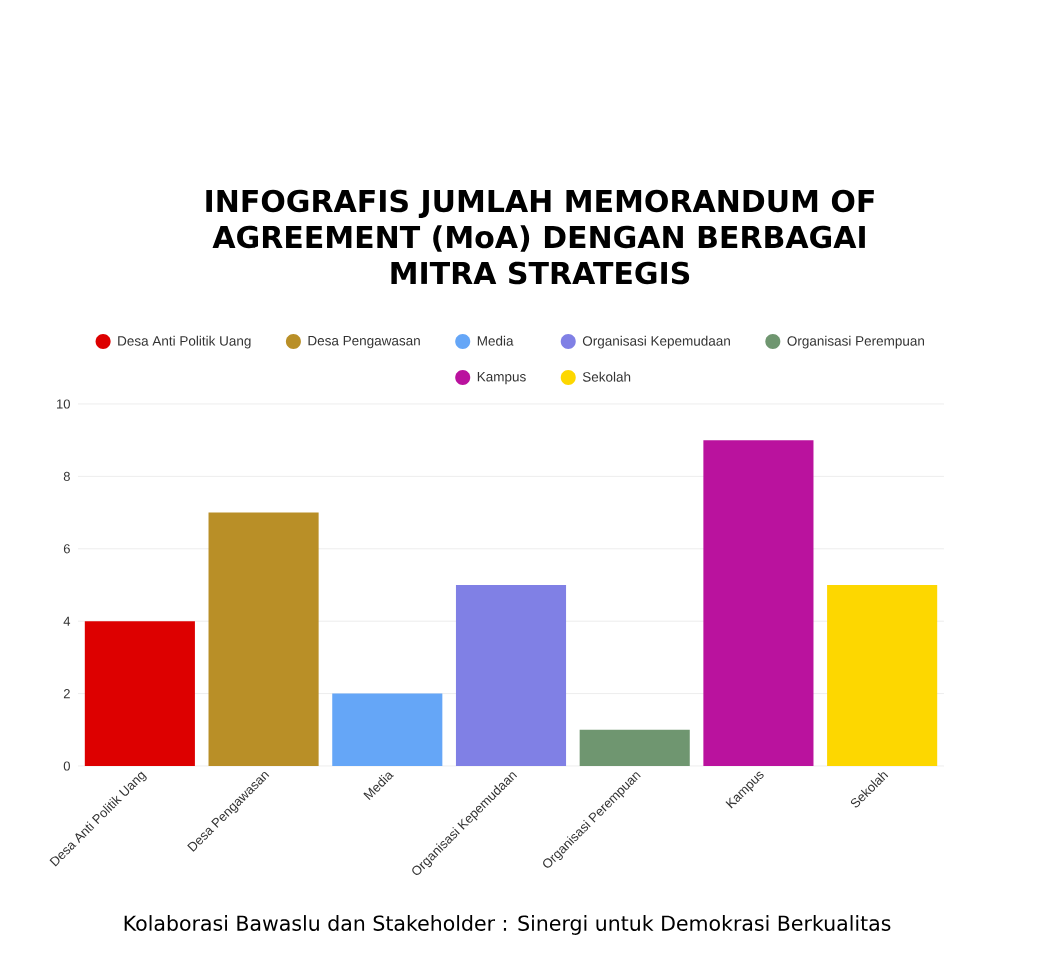 The height and width of the screenshot is (980, 1050). Describe the element at coordinates (540, 237) in the screenshot. I see `chart-title: INFOGRAFIS JUMLAH MEMORANDUM OF AGREEMENT (MoA) DENGAN BERBAGAI MITRA STRATEGIS` at that location.